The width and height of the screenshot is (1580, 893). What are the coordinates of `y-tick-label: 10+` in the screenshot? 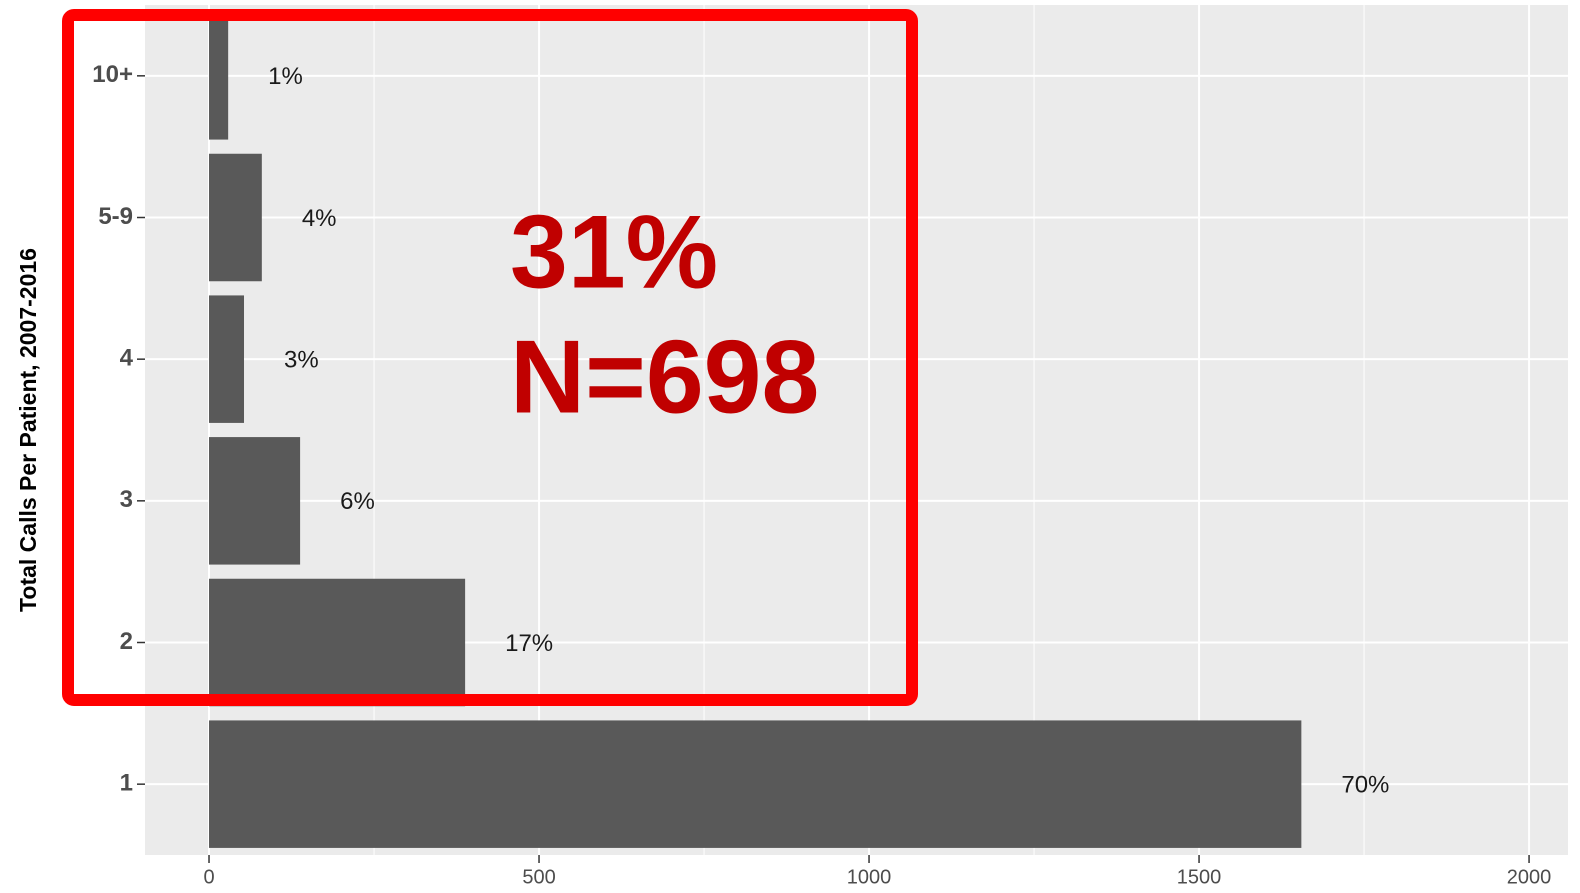 It's located at (112, 74).